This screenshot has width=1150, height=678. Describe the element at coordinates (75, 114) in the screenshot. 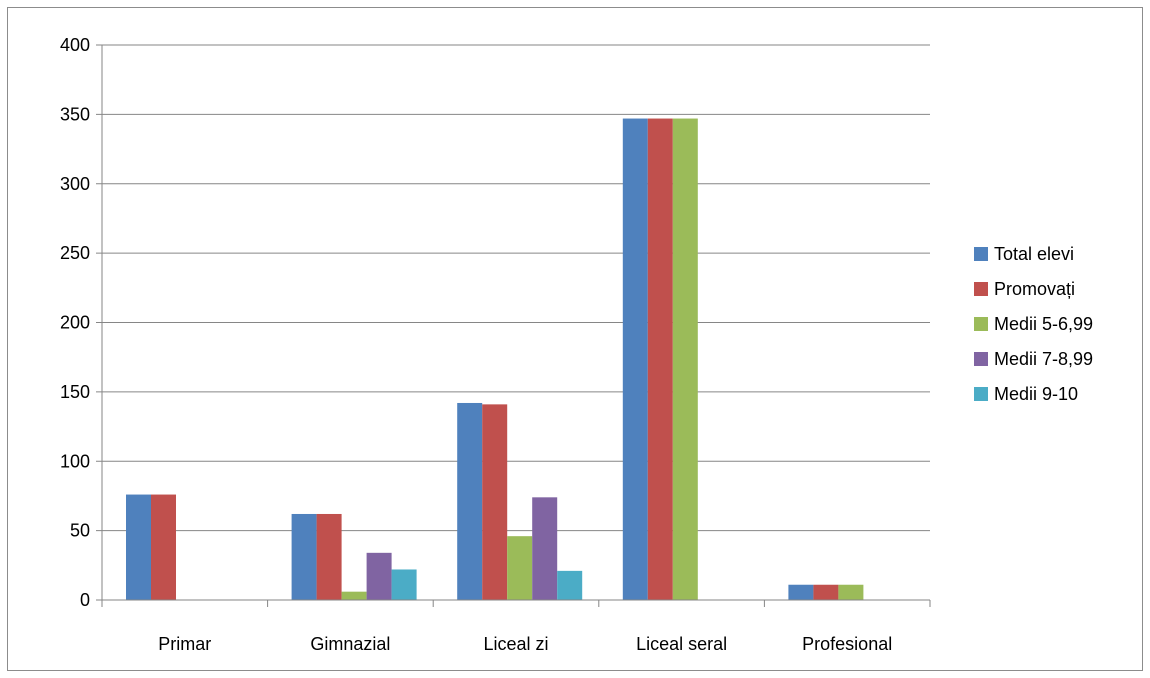

I see `y-tick-label: 350` at that location.